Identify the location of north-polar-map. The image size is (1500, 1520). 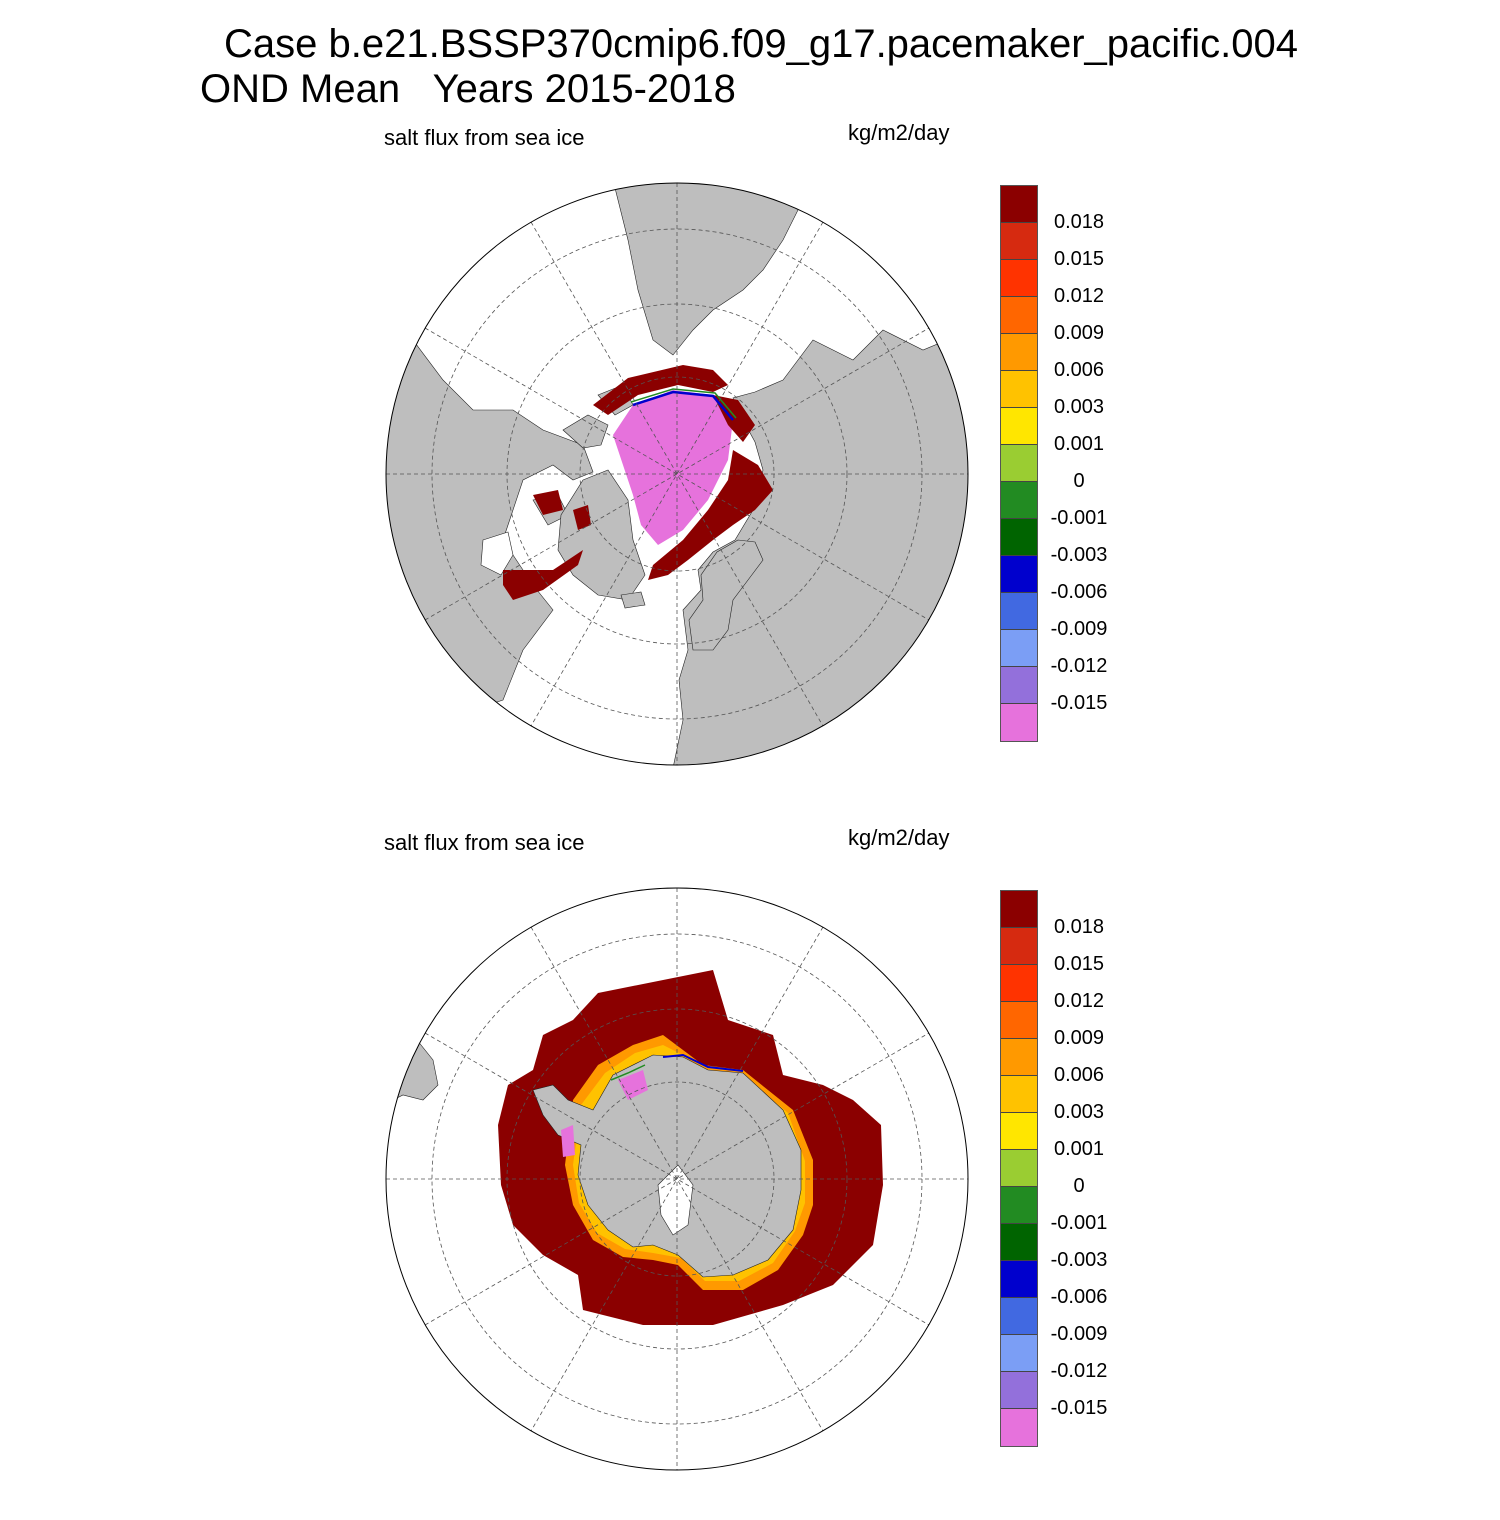
(677, 474).